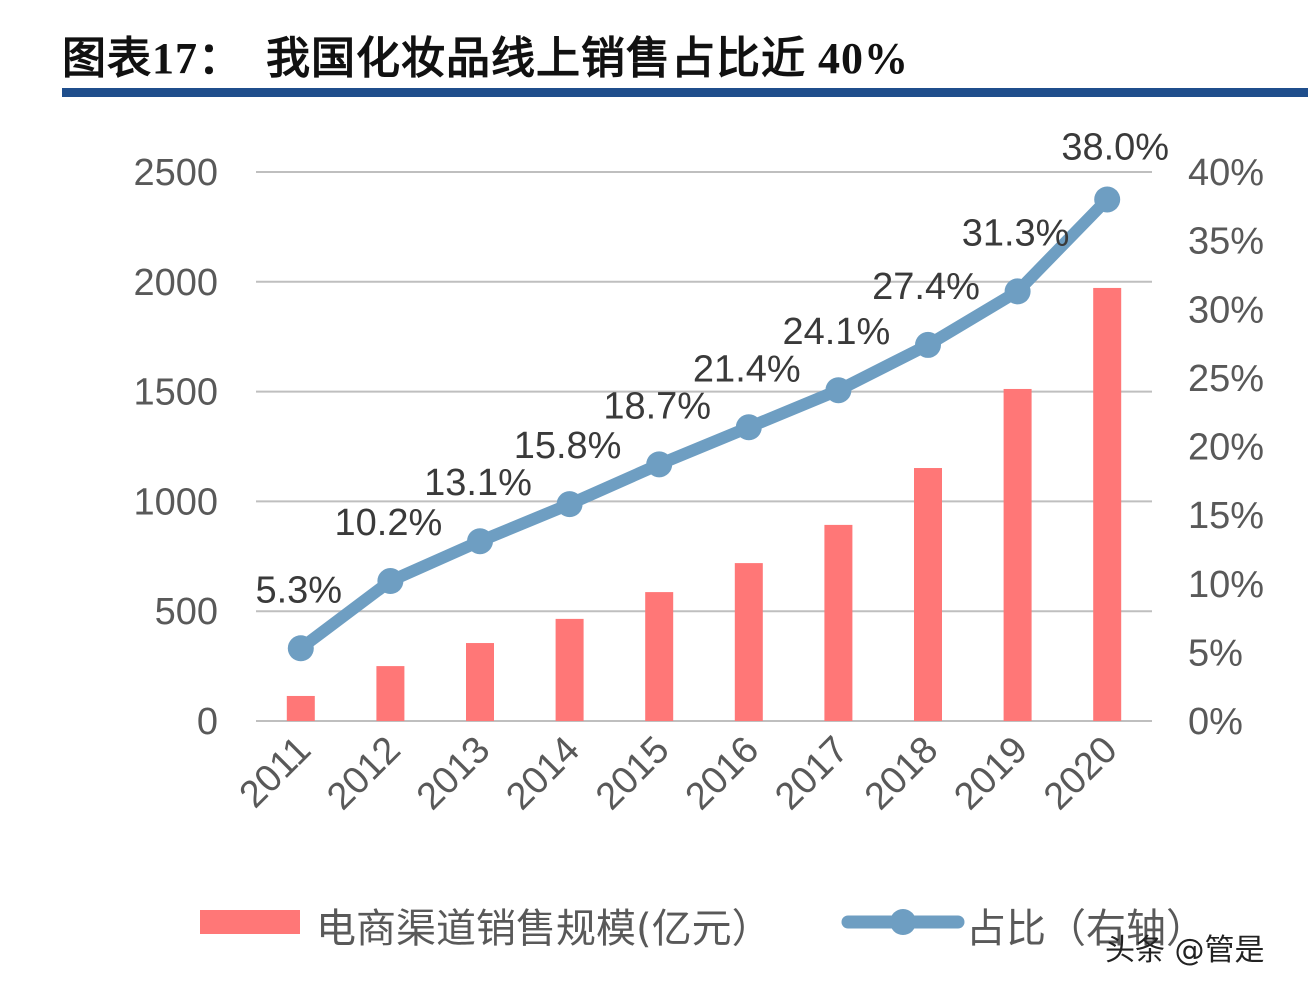 This screenshot has height=996, width=1308. What do you see at coordinates (747, 369) in the screenshot?
I see `data-label: 21.4%` at bounding box center [747, 369].